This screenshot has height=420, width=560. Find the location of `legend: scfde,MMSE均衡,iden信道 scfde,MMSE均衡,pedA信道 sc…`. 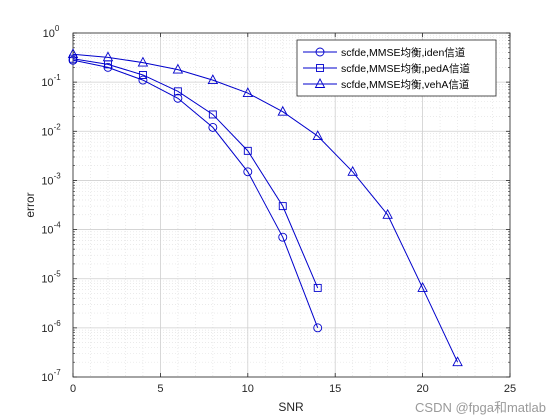

legend: scfde,MMSE均衡,iden信道 scfde,MMSE均衡,pedA信道 sc… is located at coordinates (396, 68).